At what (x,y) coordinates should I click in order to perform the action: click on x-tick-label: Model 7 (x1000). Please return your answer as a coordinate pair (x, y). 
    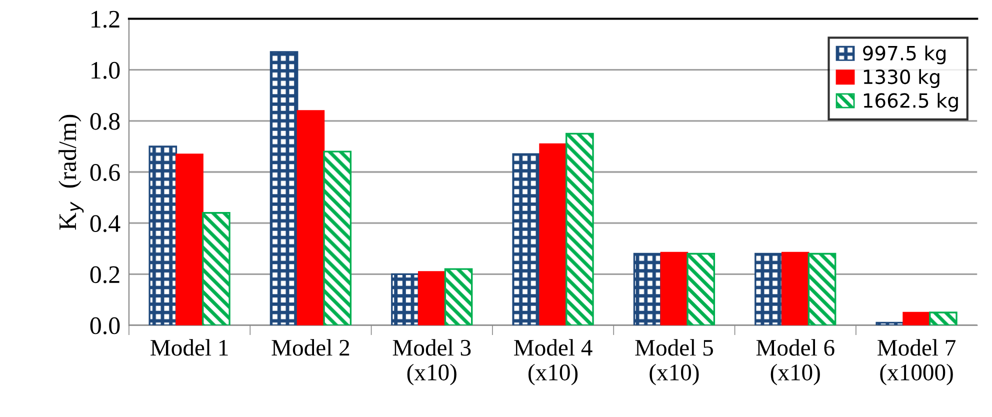
    Looking at the image, I should click on (917, 362).